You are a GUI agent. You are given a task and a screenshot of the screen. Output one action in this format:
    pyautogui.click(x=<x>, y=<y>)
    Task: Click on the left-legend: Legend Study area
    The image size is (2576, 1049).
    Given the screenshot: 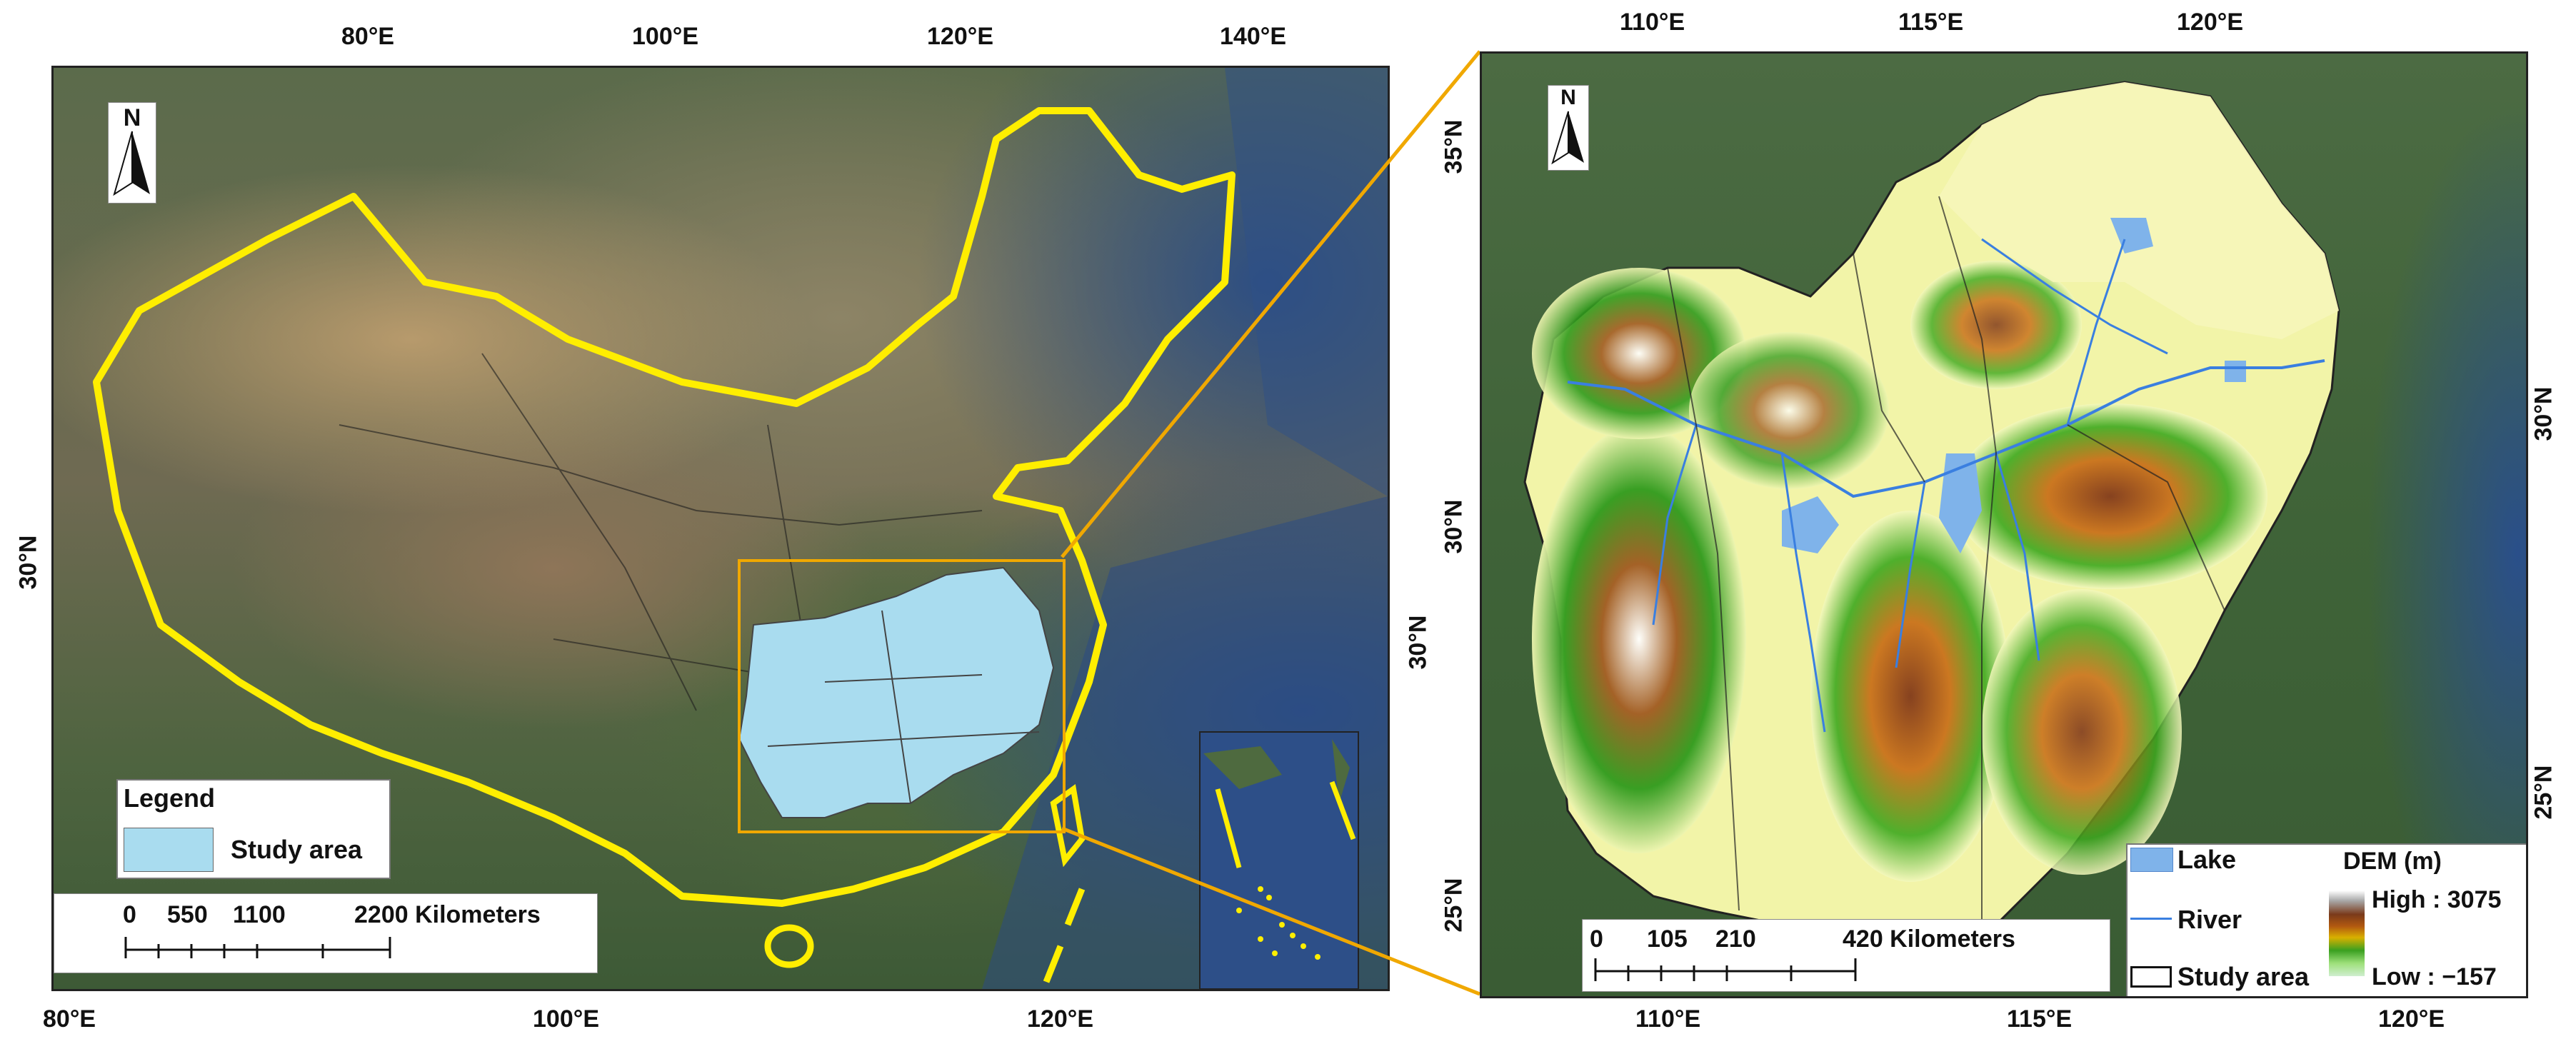 What is the action you would take?
    pyautogui.click(x=253, y=829)
    